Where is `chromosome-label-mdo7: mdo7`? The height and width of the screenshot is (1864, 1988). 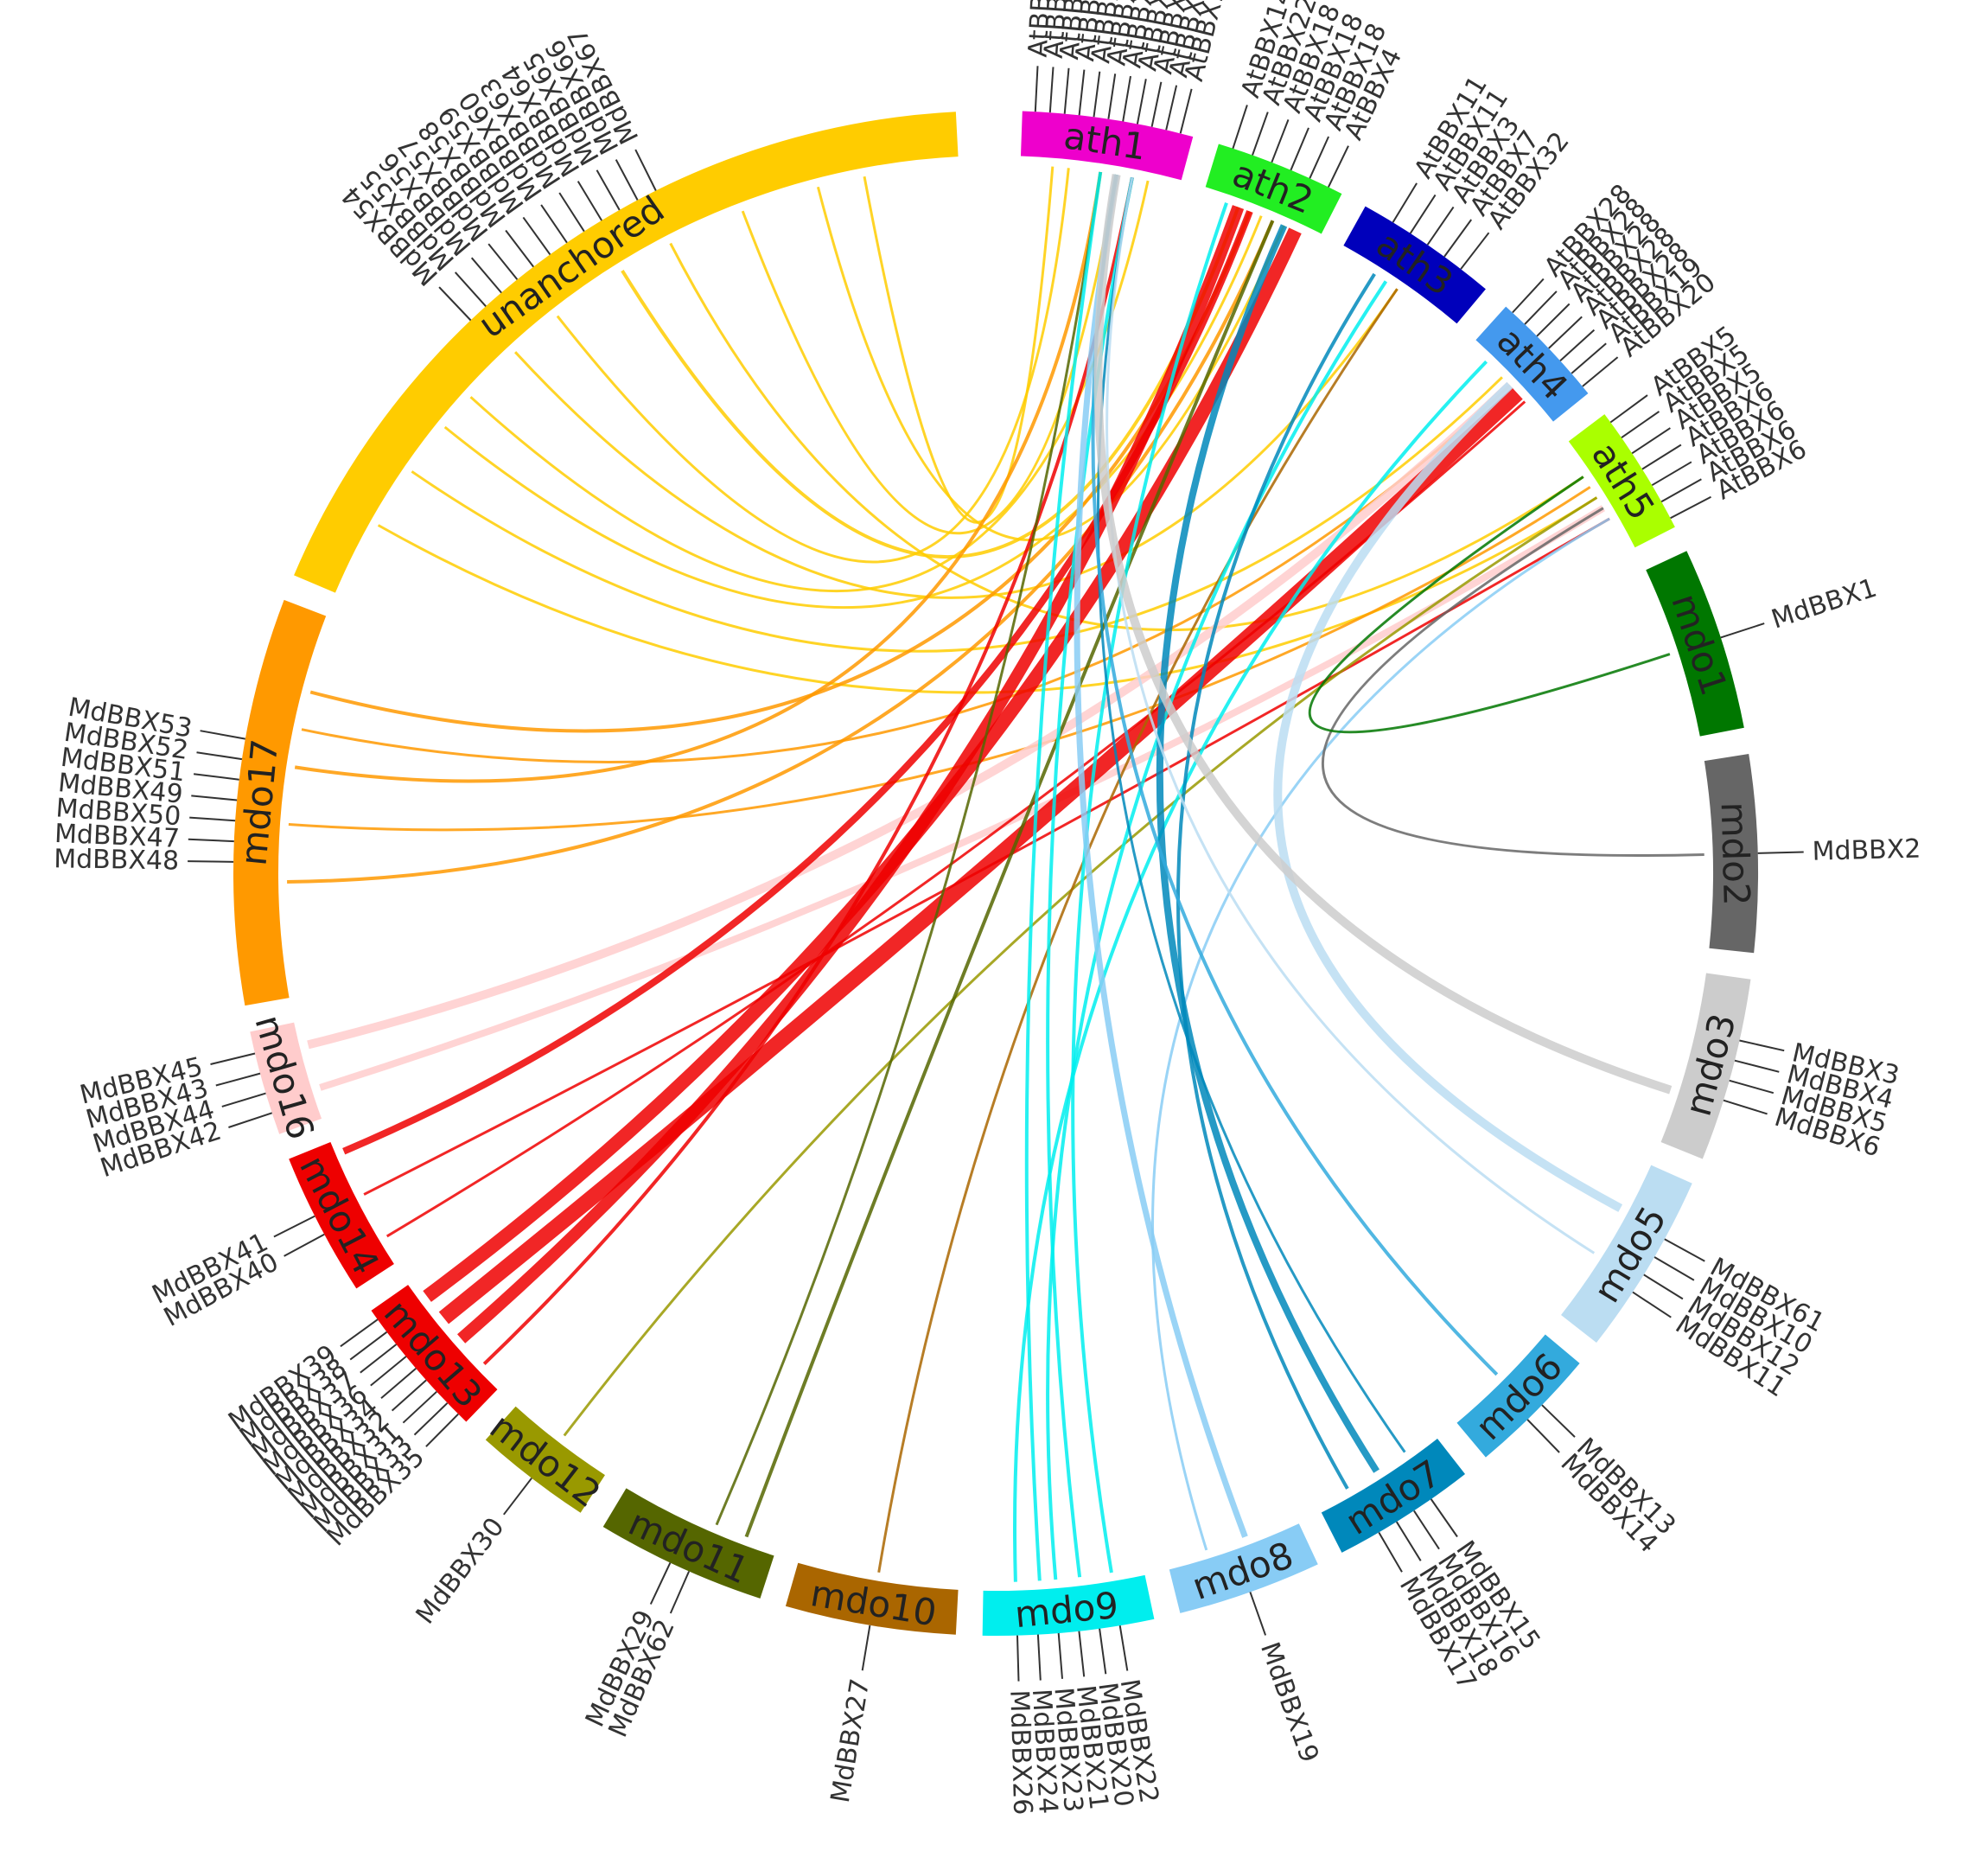
chromosome-label-mdo7: mdo7 is located at coordinates (1393, 1497).